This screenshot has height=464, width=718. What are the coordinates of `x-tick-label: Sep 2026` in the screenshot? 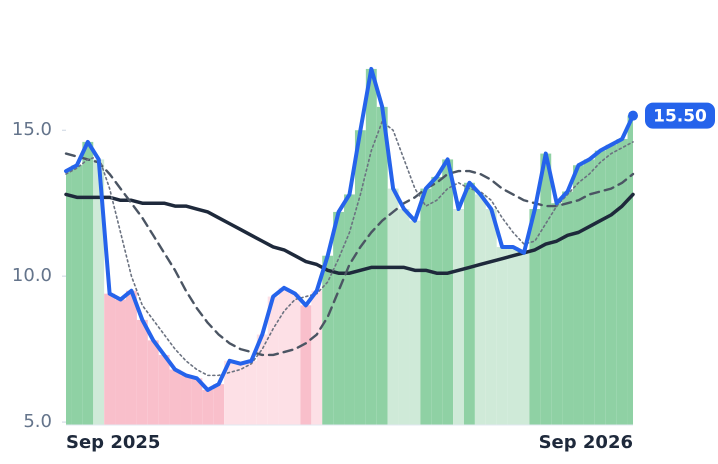 It's located at (586, 442).